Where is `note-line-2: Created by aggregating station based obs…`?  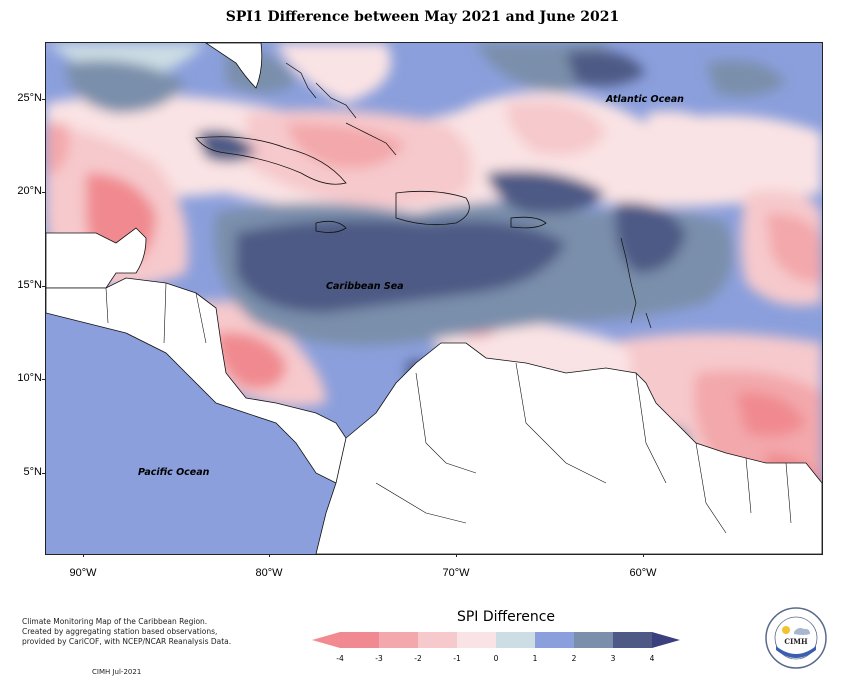
note-line-2: Created by aggregating station based obs… is located at coordinates (120, 631).